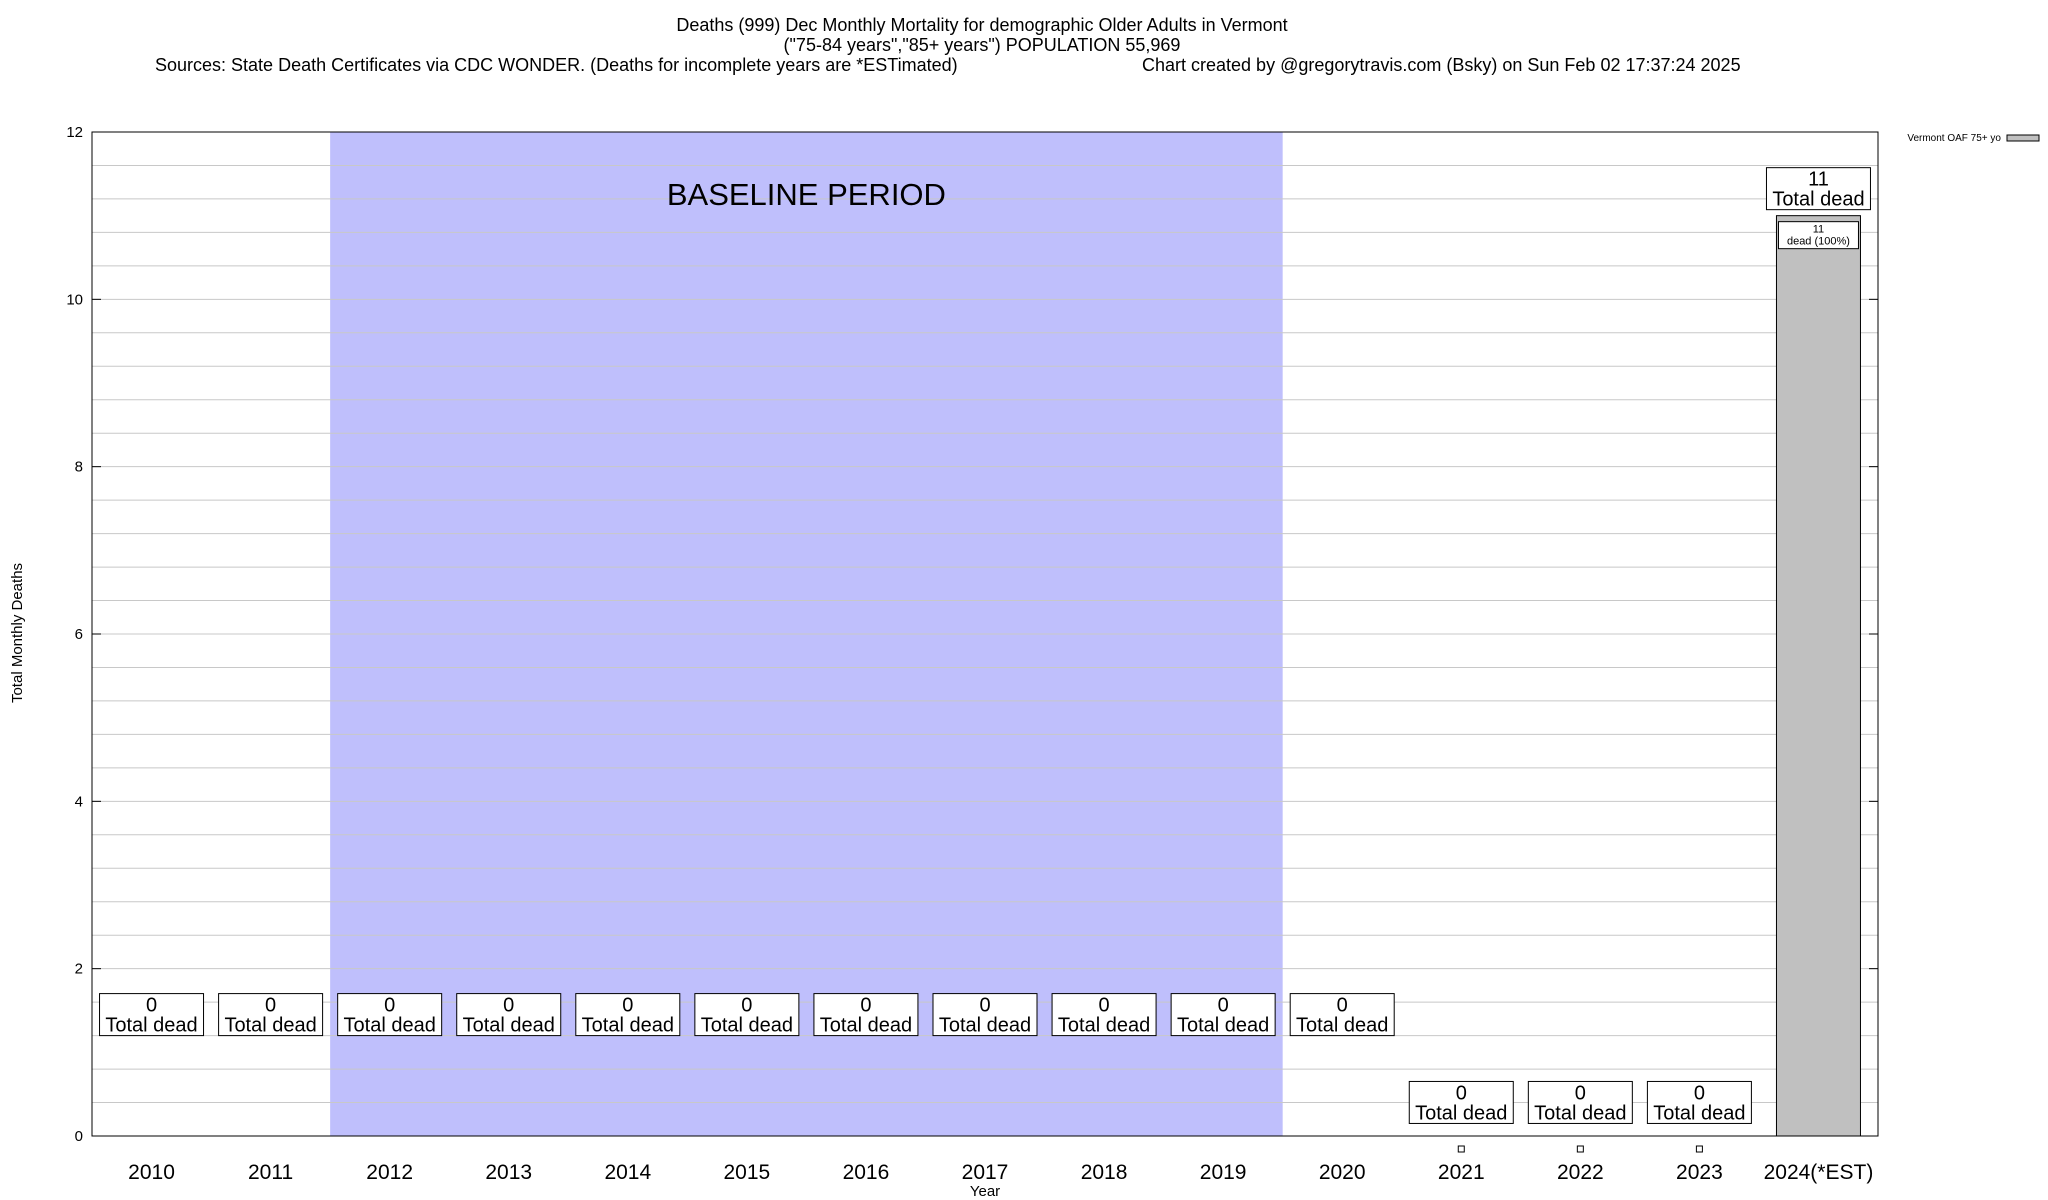 This screenshot has height=1200, width=2048. What do you see at coordinates (270, 1172) in the screenshot?
I see `x-tick-label: 2011` at bounding box center [270, 1172].